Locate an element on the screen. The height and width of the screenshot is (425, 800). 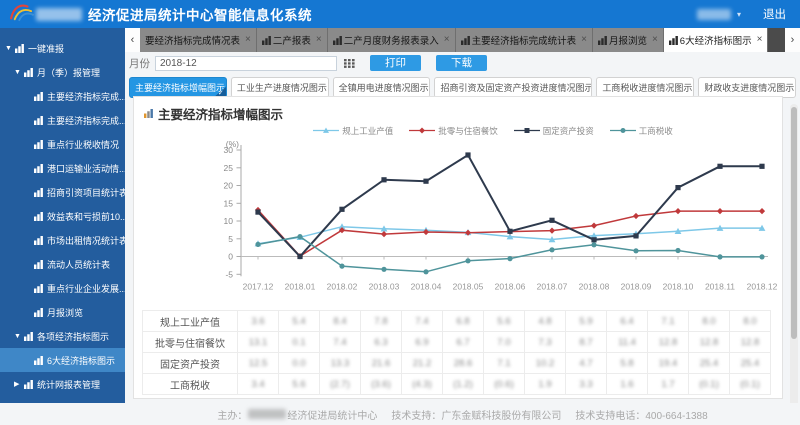
sidebar-item: ▼ 一键准报 is located at coordinates (62, 48).